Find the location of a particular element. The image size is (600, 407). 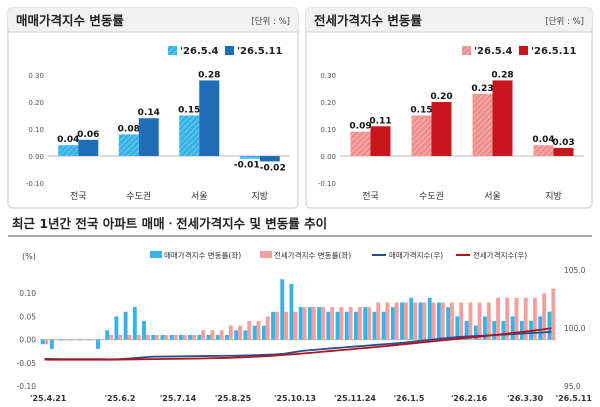

bar-지방-series-2 is located at coordinates (563, 151).